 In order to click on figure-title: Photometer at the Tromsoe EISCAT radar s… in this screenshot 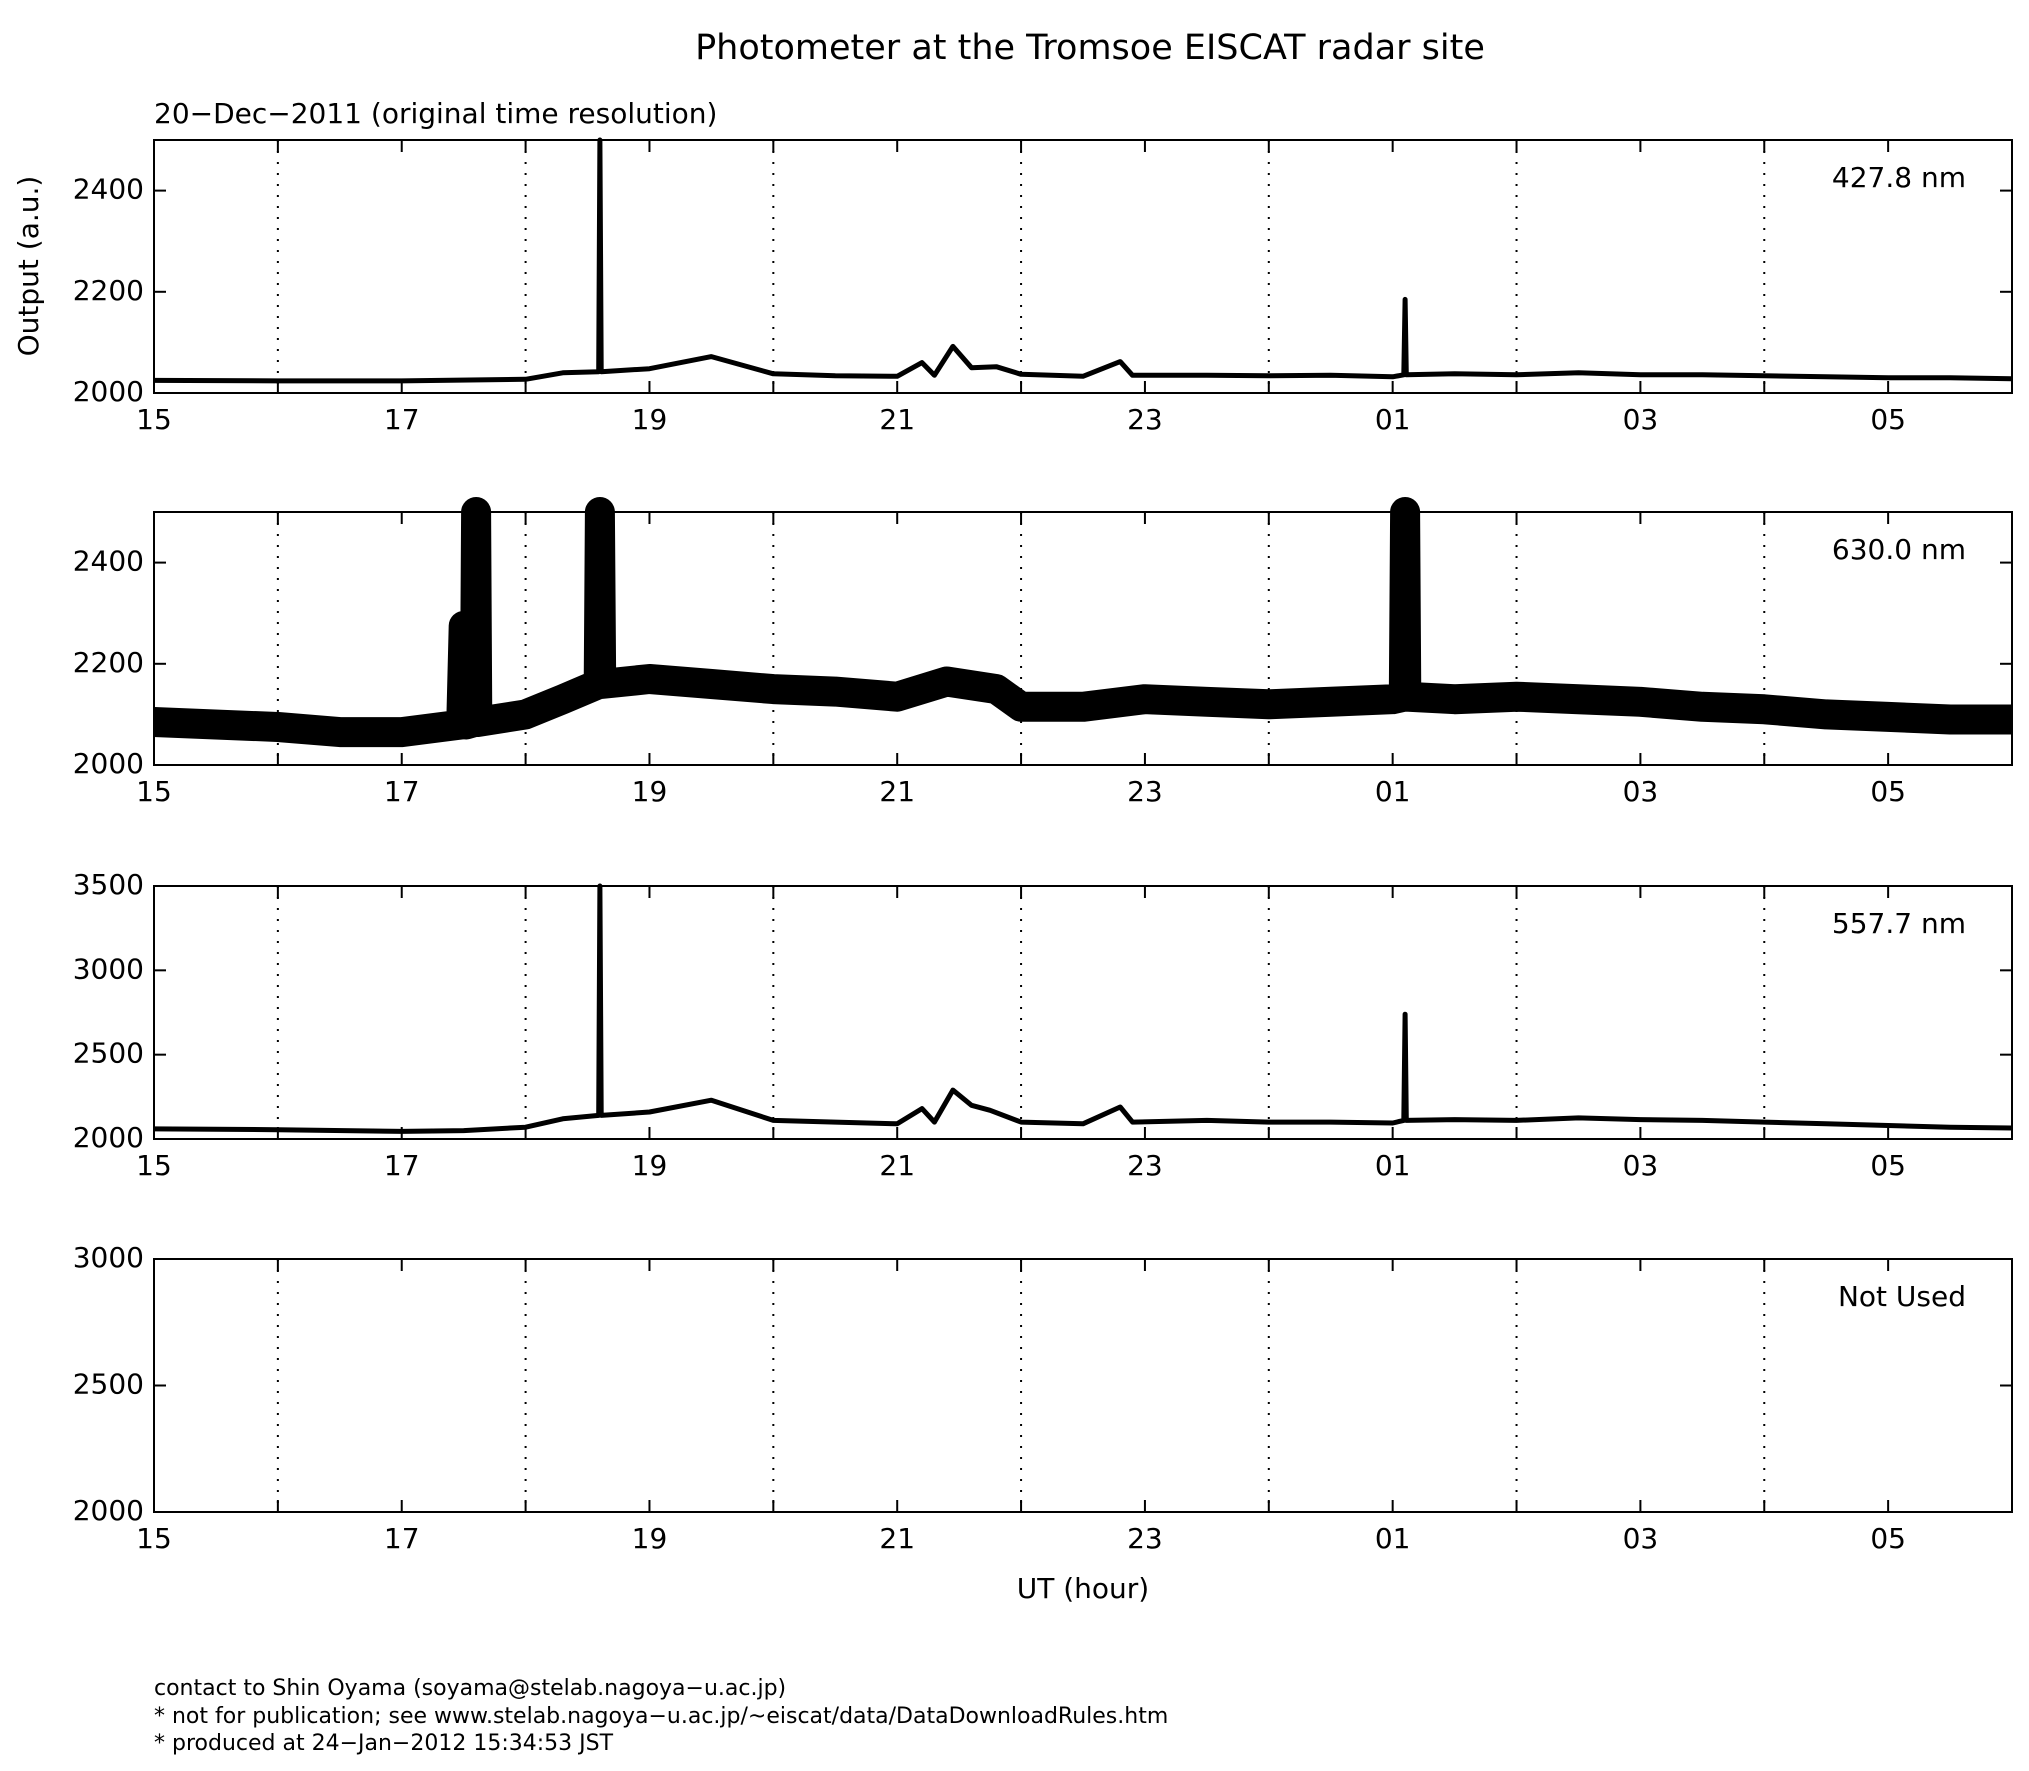, I will do `click(1090, 48)`.